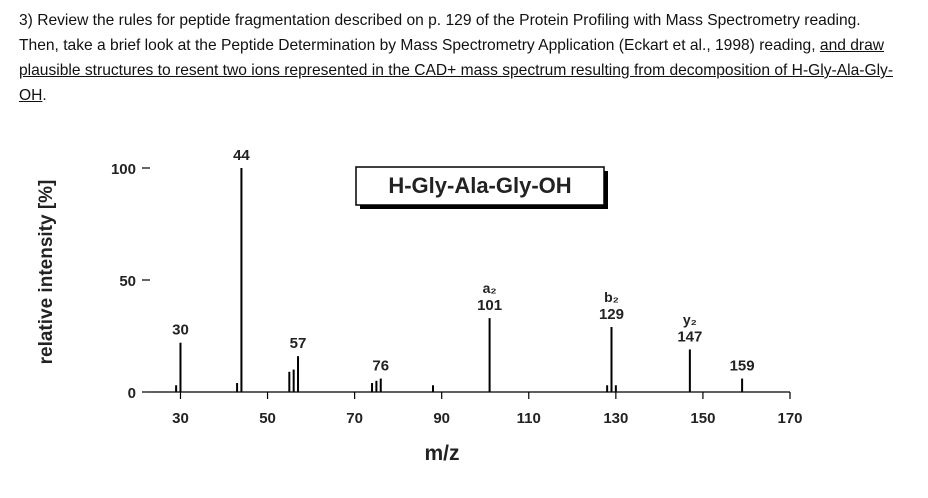 The image size is (928, 498). Describe the element at coordinates (490, 288) in the screenshot. I see `ion-label: a₂` at that location.